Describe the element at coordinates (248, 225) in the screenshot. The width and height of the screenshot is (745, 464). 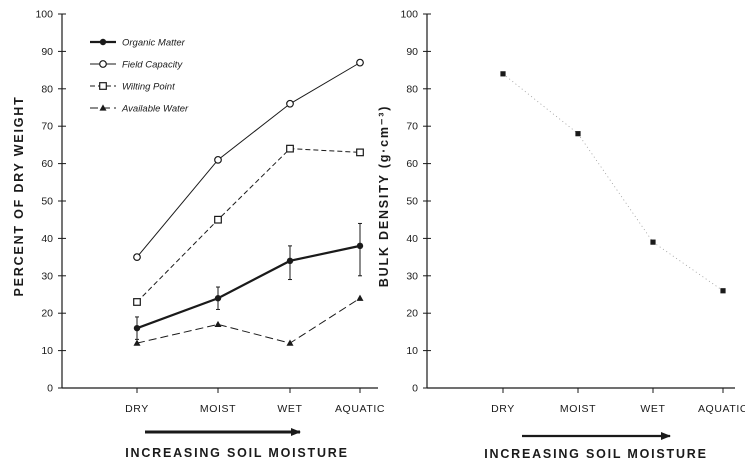
I see `series-line-wilting-point` at that location.